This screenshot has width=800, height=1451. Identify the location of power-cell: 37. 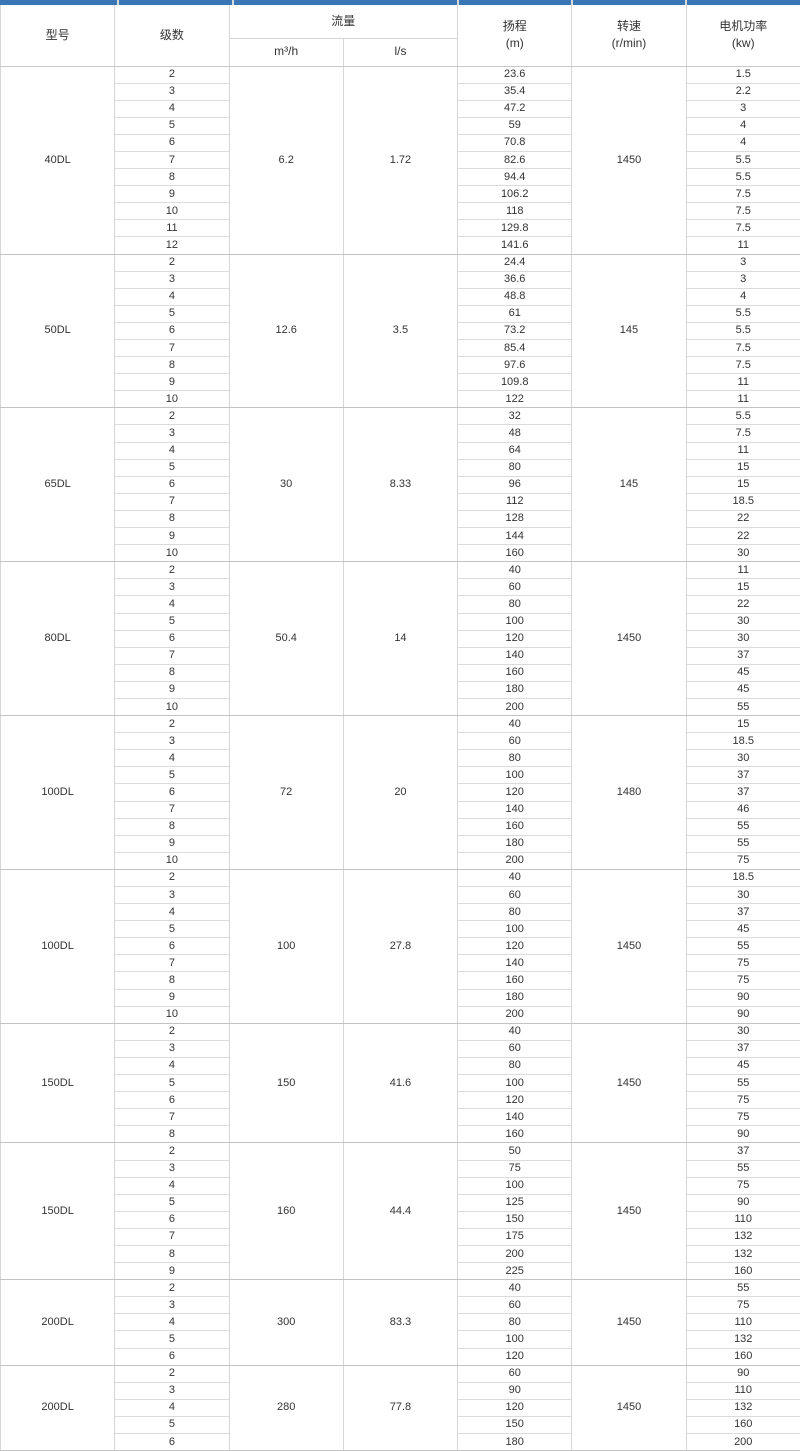
(743, 775).